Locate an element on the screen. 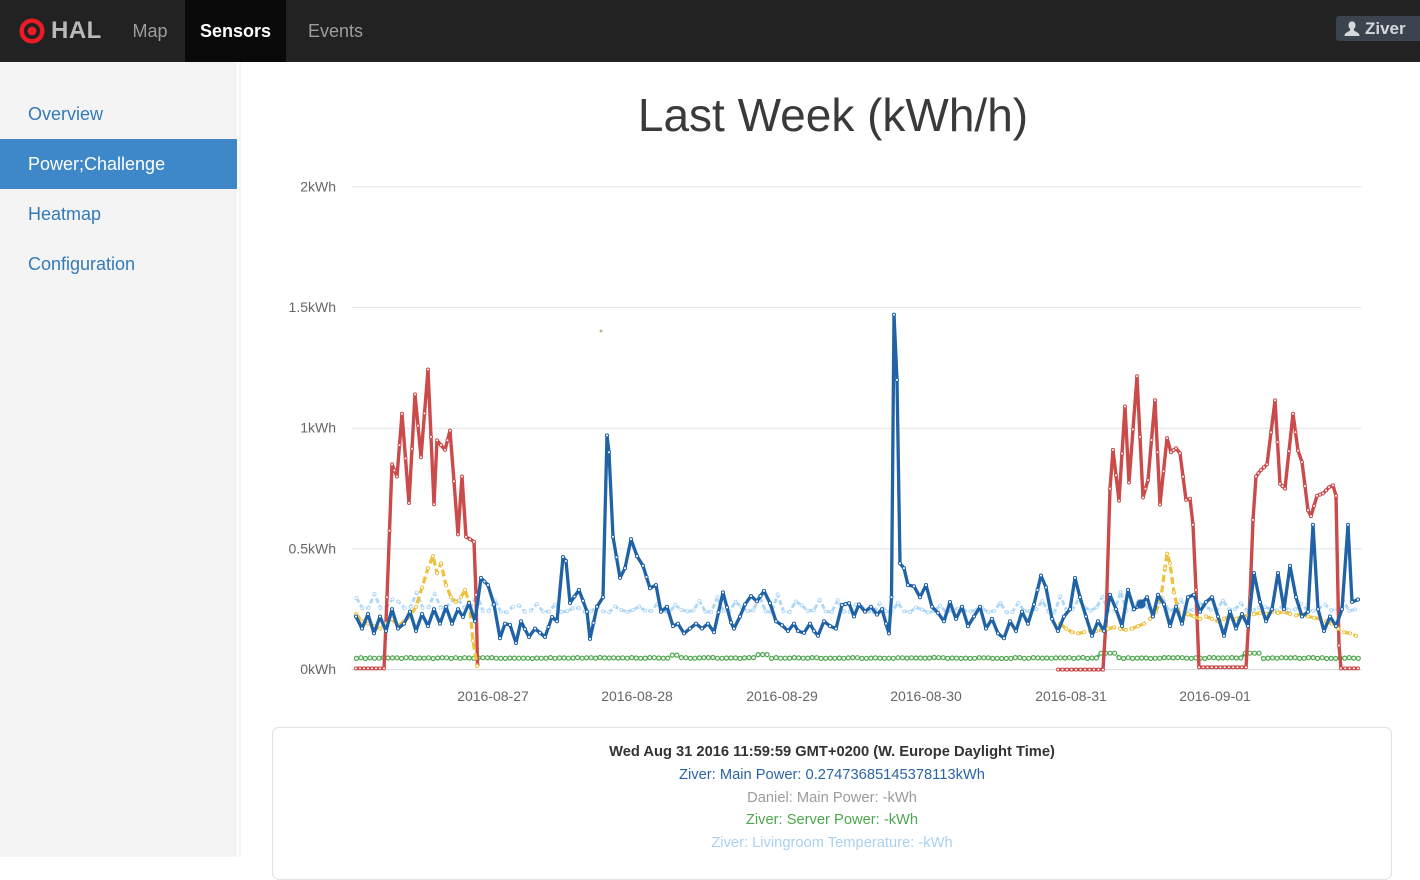 The image size is (1420, 880). svg-text: Last Week (kWh/h) is located at coordinates (833, 115).